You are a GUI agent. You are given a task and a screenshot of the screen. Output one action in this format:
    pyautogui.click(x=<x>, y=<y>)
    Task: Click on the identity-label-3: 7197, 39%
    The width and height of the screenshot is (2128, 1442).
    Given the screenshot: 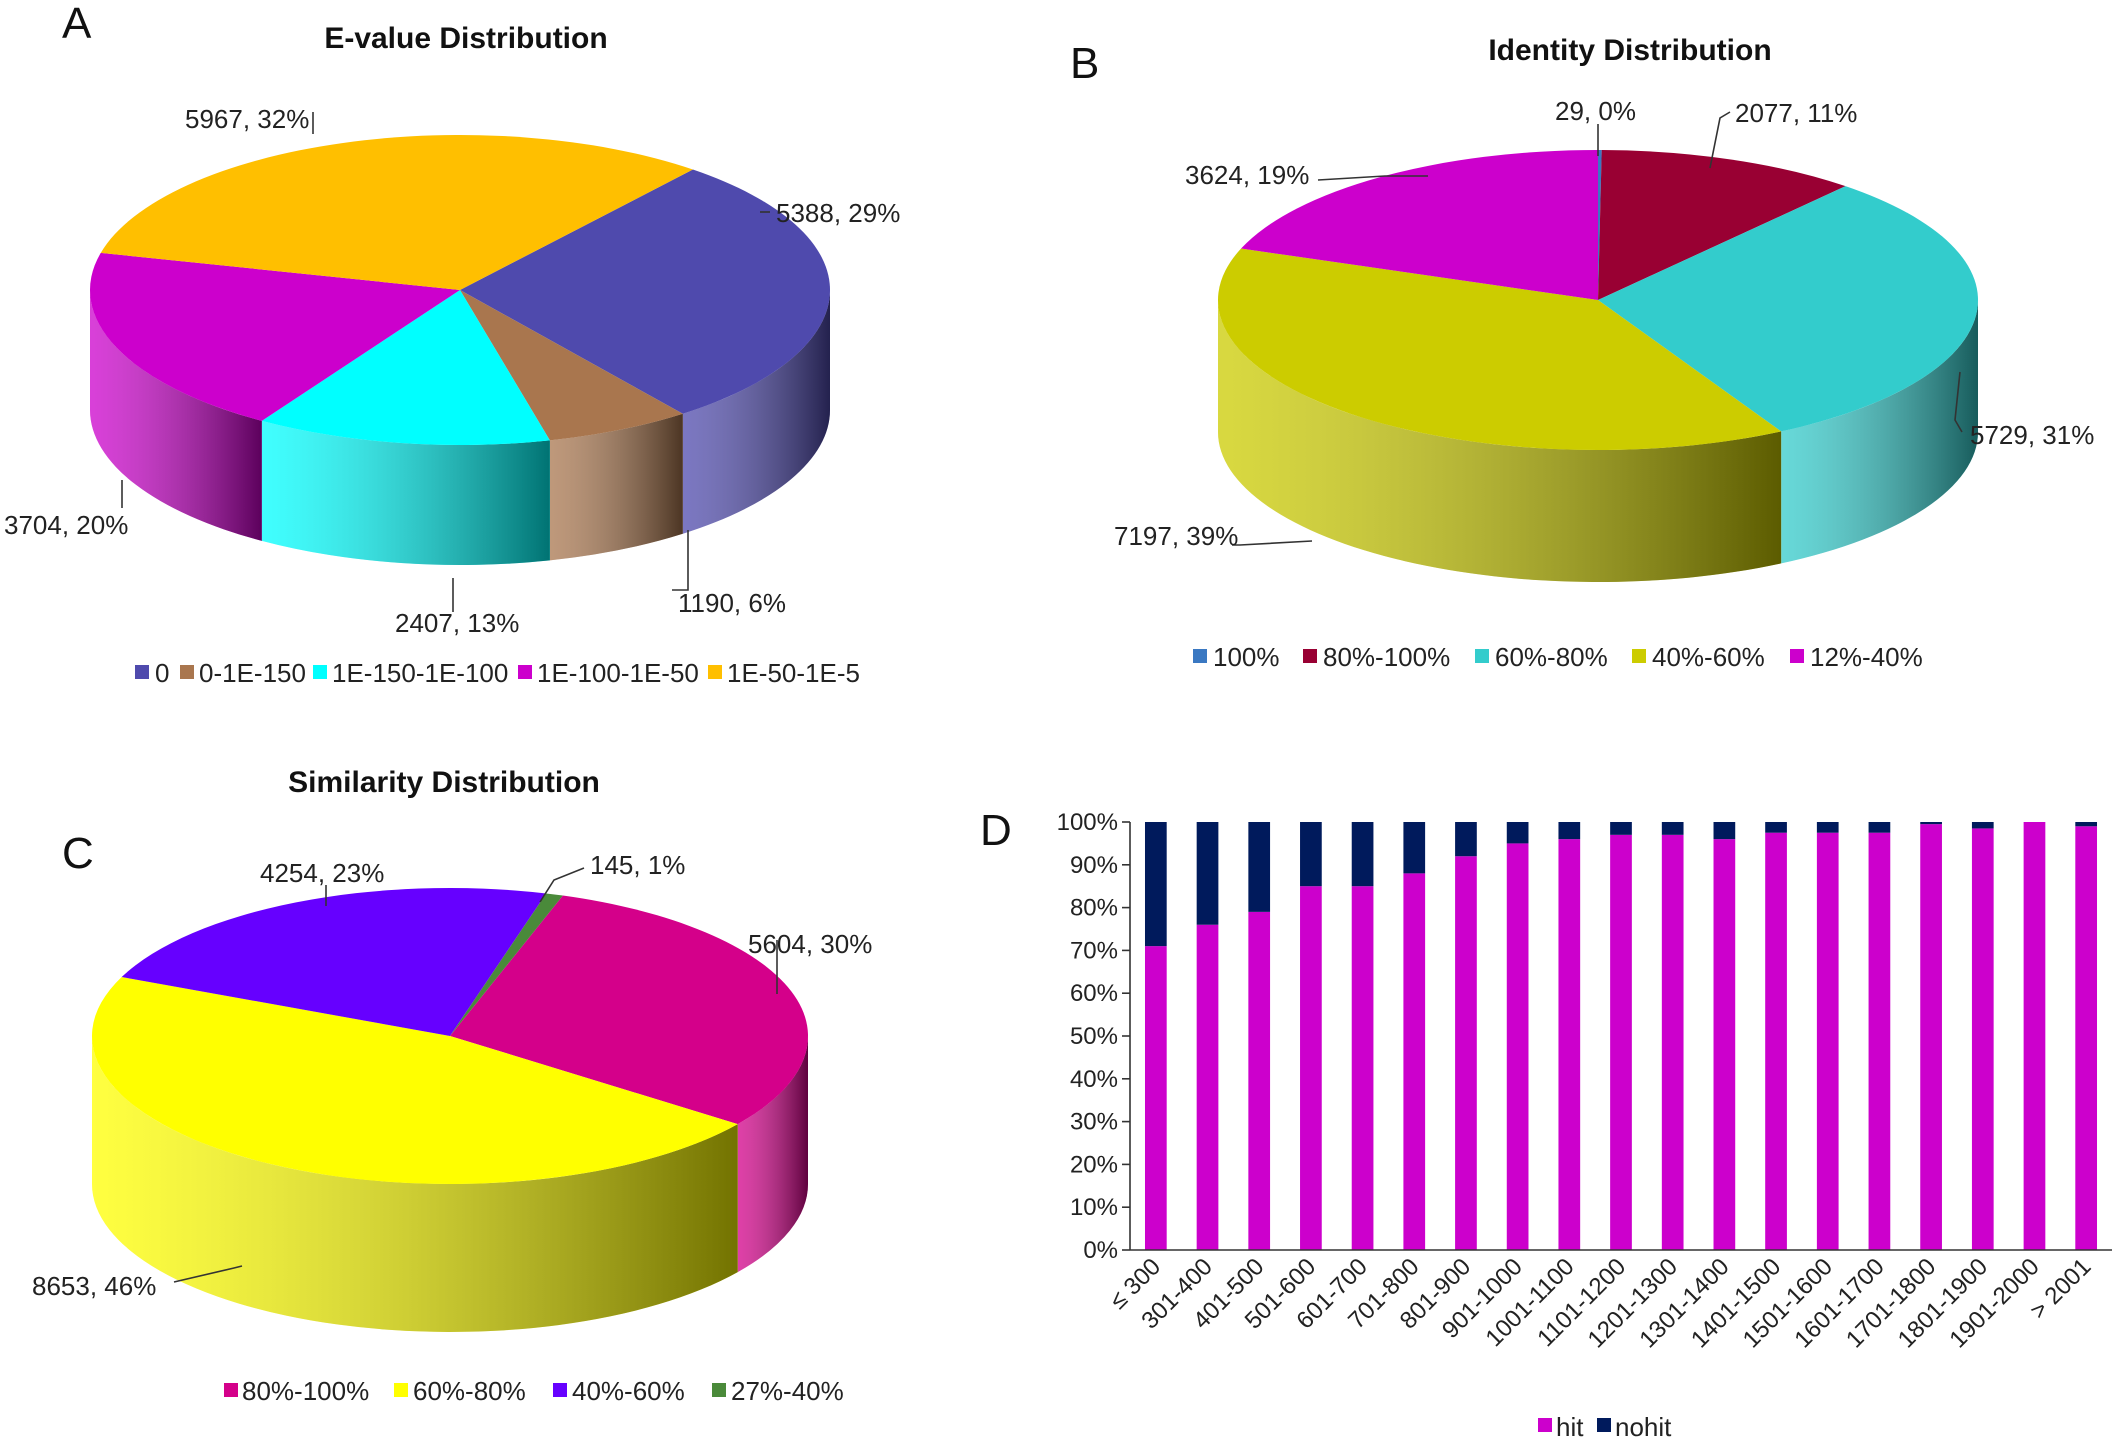 What is the action you would take?
    pyautogui.click(x=1176, y=536)
    